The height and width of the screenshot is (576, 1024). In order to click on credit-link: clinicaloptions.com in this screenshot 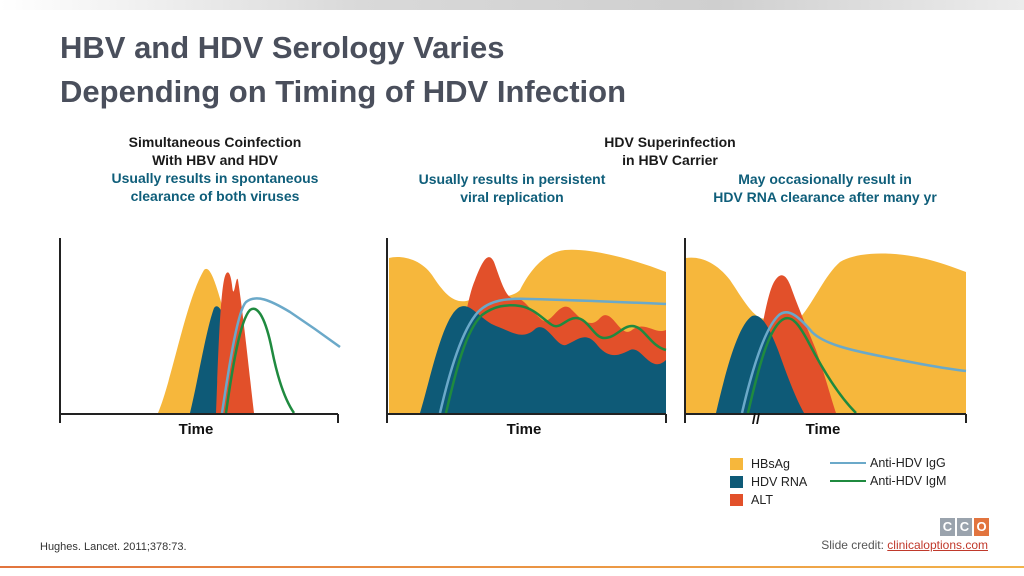, I will do `click(937, 545)`.